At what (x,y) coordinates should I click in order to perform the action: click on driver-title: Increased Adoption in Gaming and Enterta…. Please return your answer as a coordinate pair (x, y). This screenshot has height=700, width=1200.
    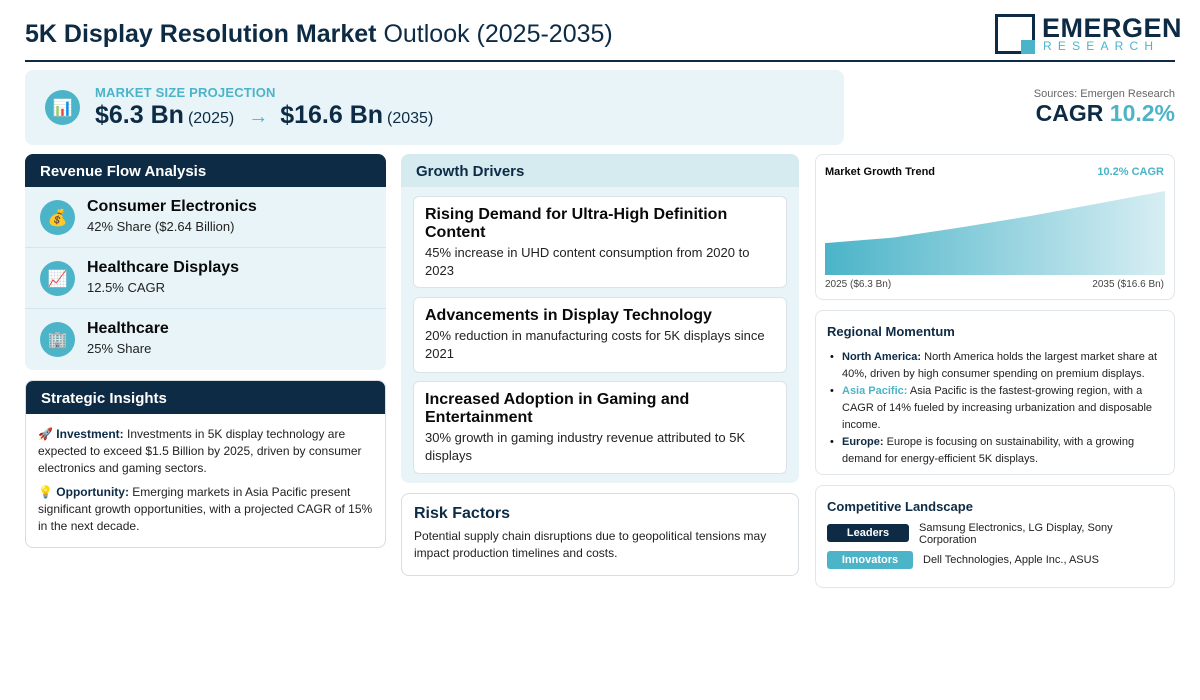
    Looking at the image, I should click on (557, 408).